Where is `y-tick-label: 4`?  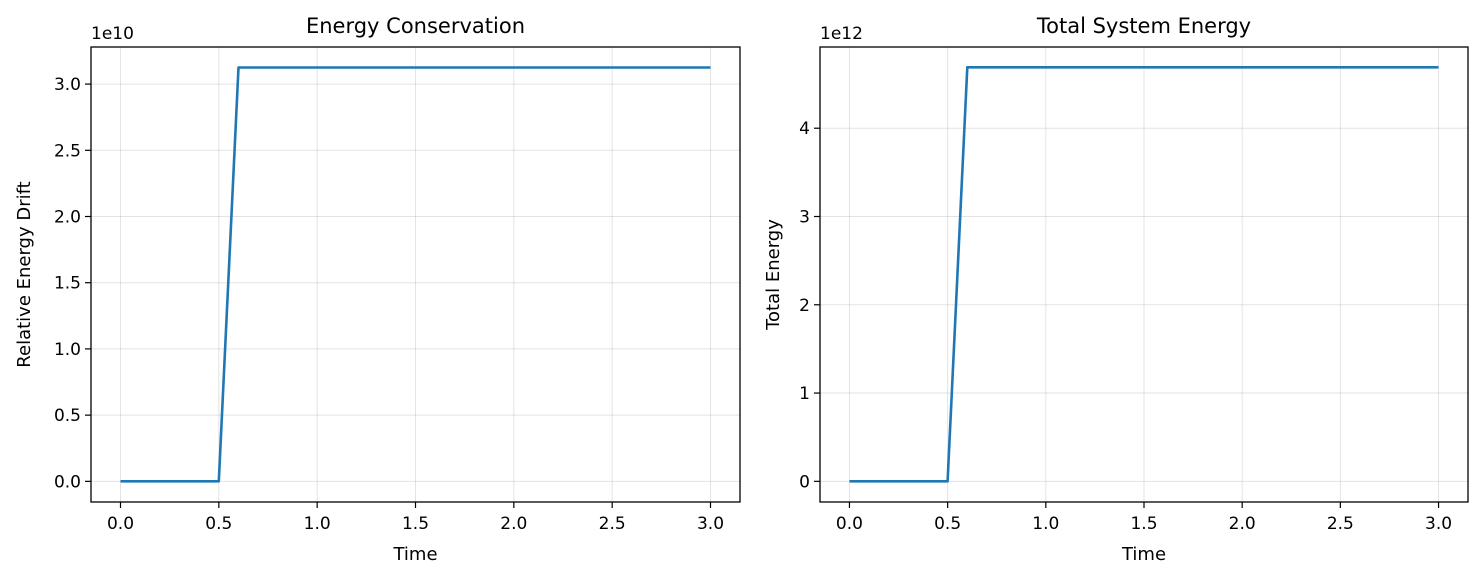
y-tick-label: 4 is located at coordinates (804, 129).